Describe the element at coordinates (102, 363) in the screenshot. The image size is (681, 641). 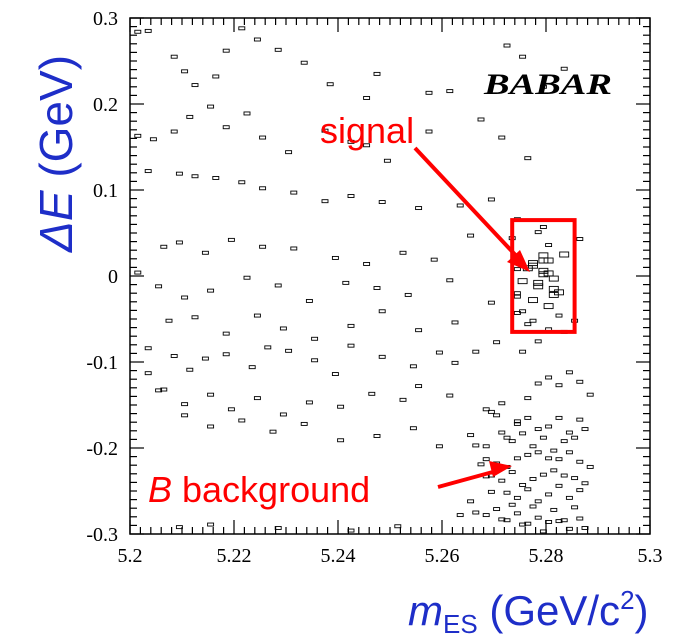
I see `y-tick-label: -0.1` at that location.